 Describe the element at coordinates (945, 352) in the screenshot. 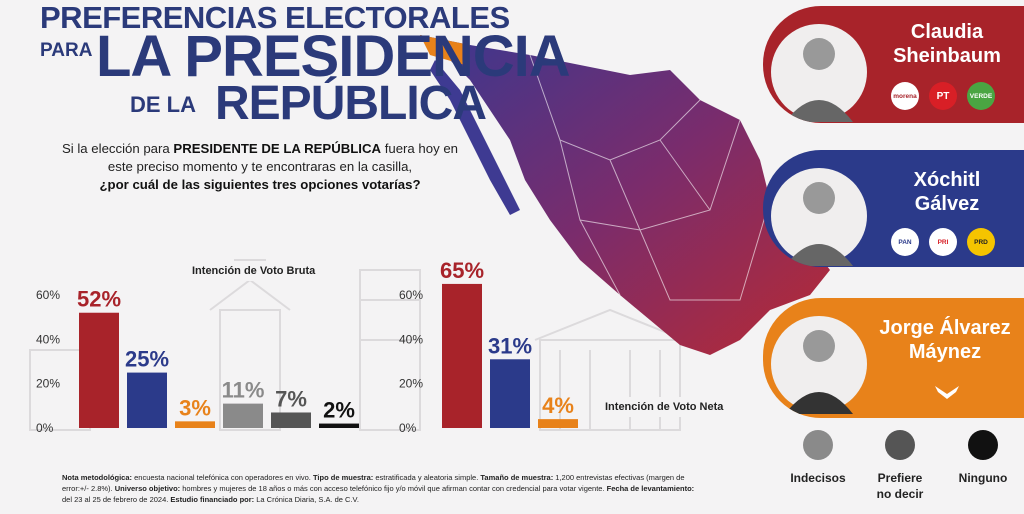

I see `candidate-last-name-maynez: Máynez` at that location.